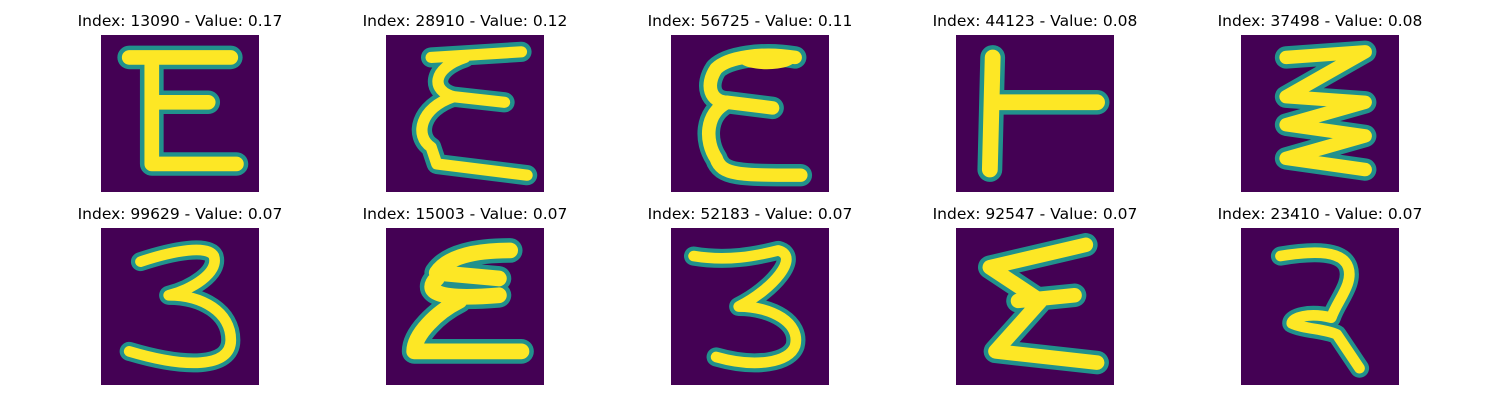  I want to click on panel-8: Index: 52183 - Value: 0.07, so click(750, 300).